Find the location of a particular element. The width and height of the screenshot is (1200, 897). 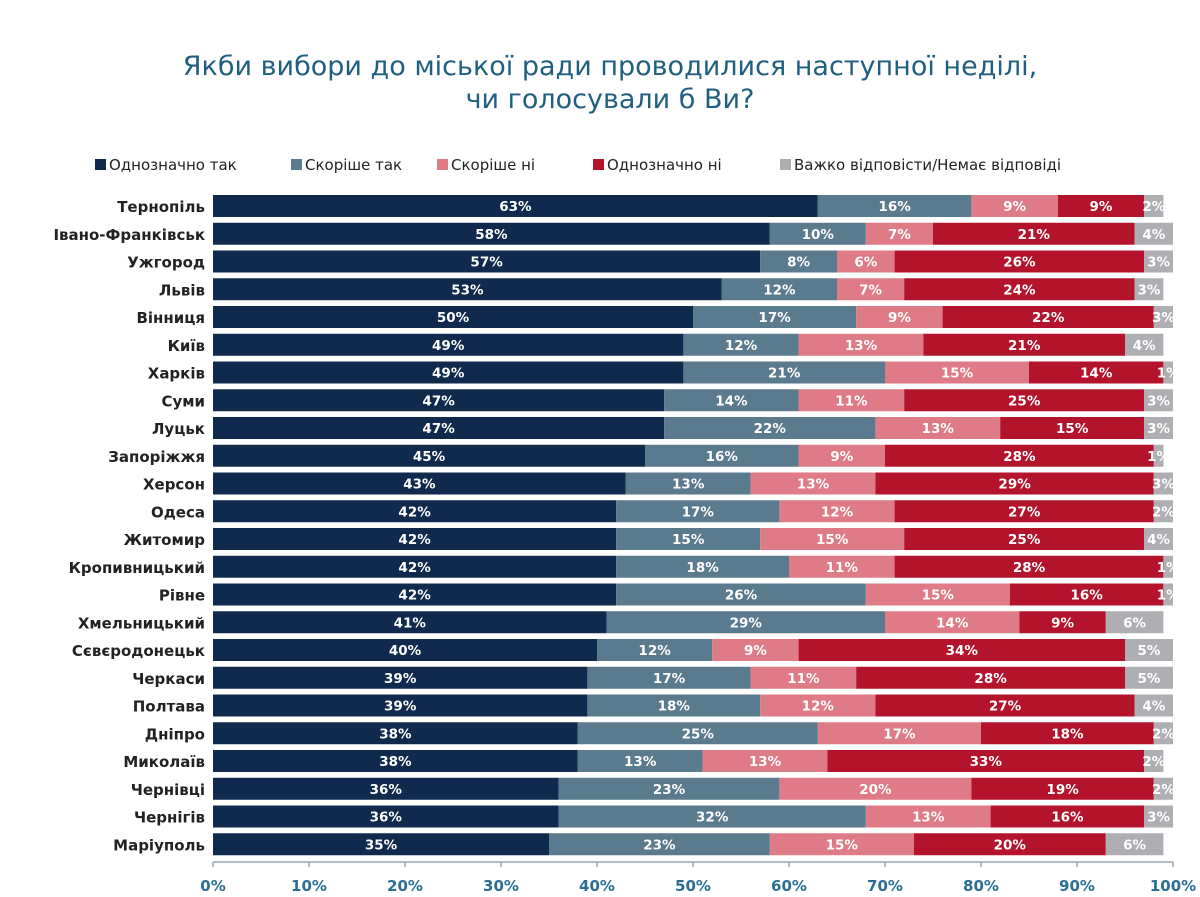

data-label: 11% is located at coordinates (803, 679).